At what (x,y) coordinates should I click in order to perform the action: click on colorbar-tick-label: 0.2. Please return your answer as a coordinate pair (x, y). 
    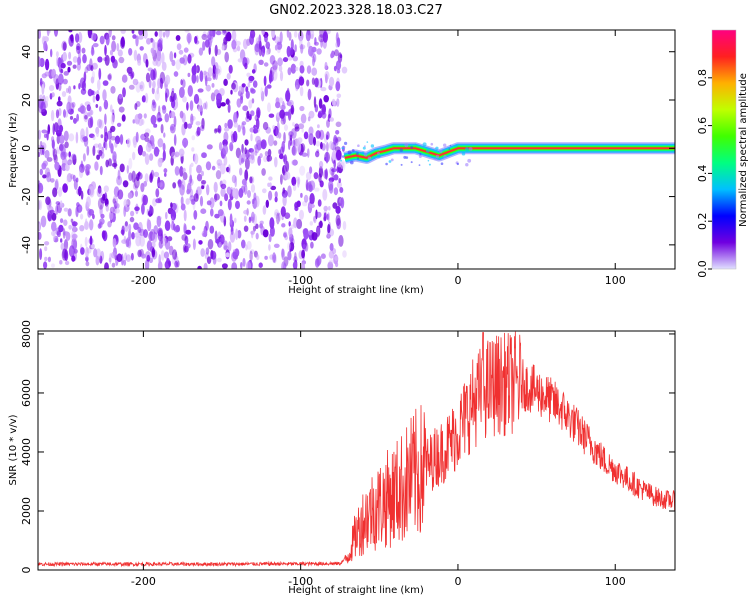
    Looking at the image, I should click on (702, 221).